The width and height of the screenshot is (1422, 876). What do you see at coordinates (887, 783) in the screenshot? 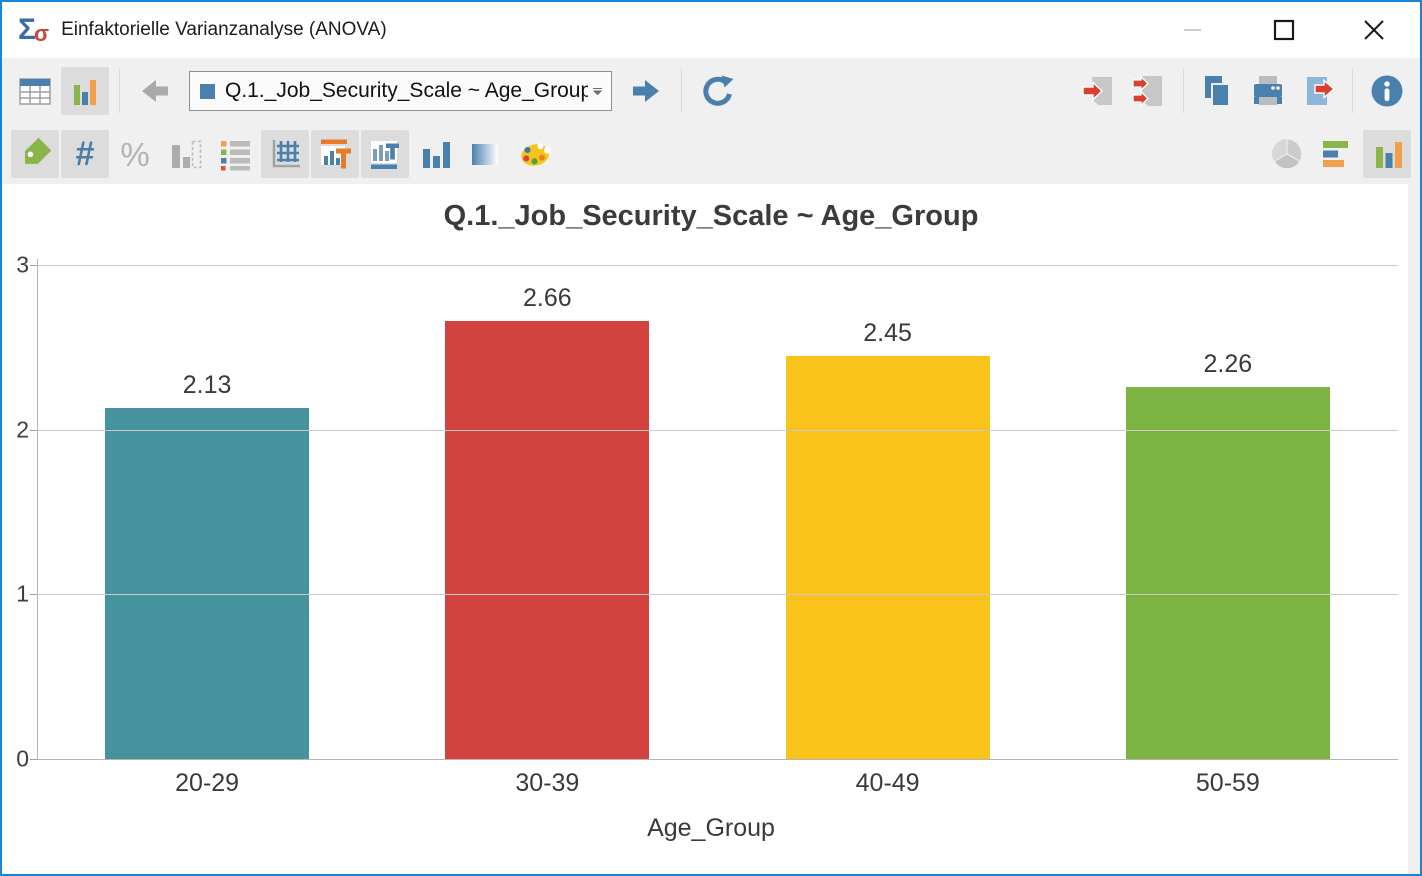
I see `x-tick-label: 40-49` at bounding box center [887, 783].